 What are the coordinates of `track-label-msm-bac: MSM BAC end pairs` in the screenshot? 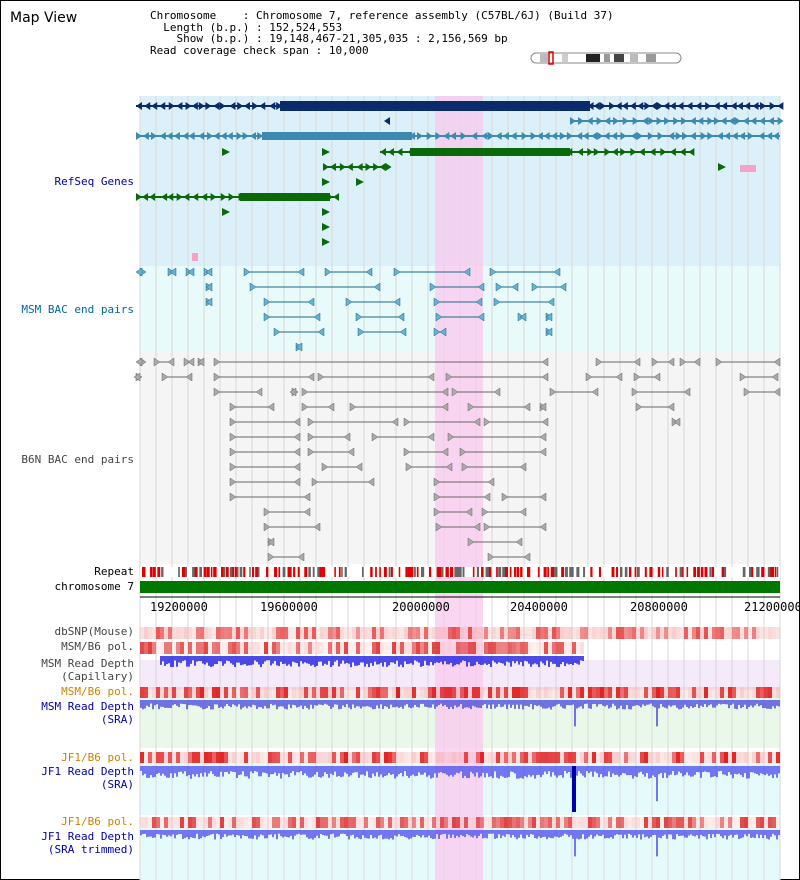 It's located at (77, 309).